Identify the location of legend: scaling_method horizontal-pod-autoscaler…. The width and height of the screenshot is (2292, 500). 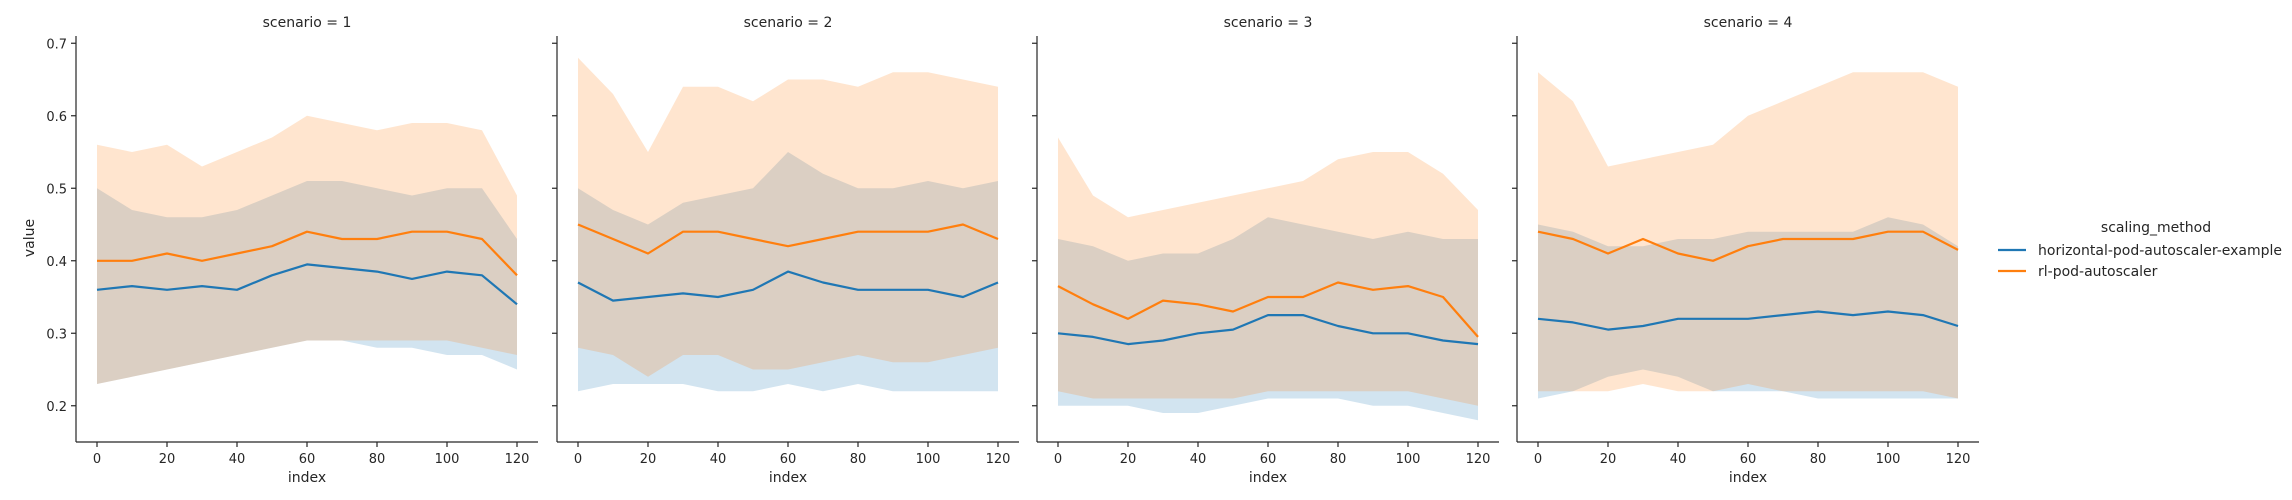
(2140, 250).